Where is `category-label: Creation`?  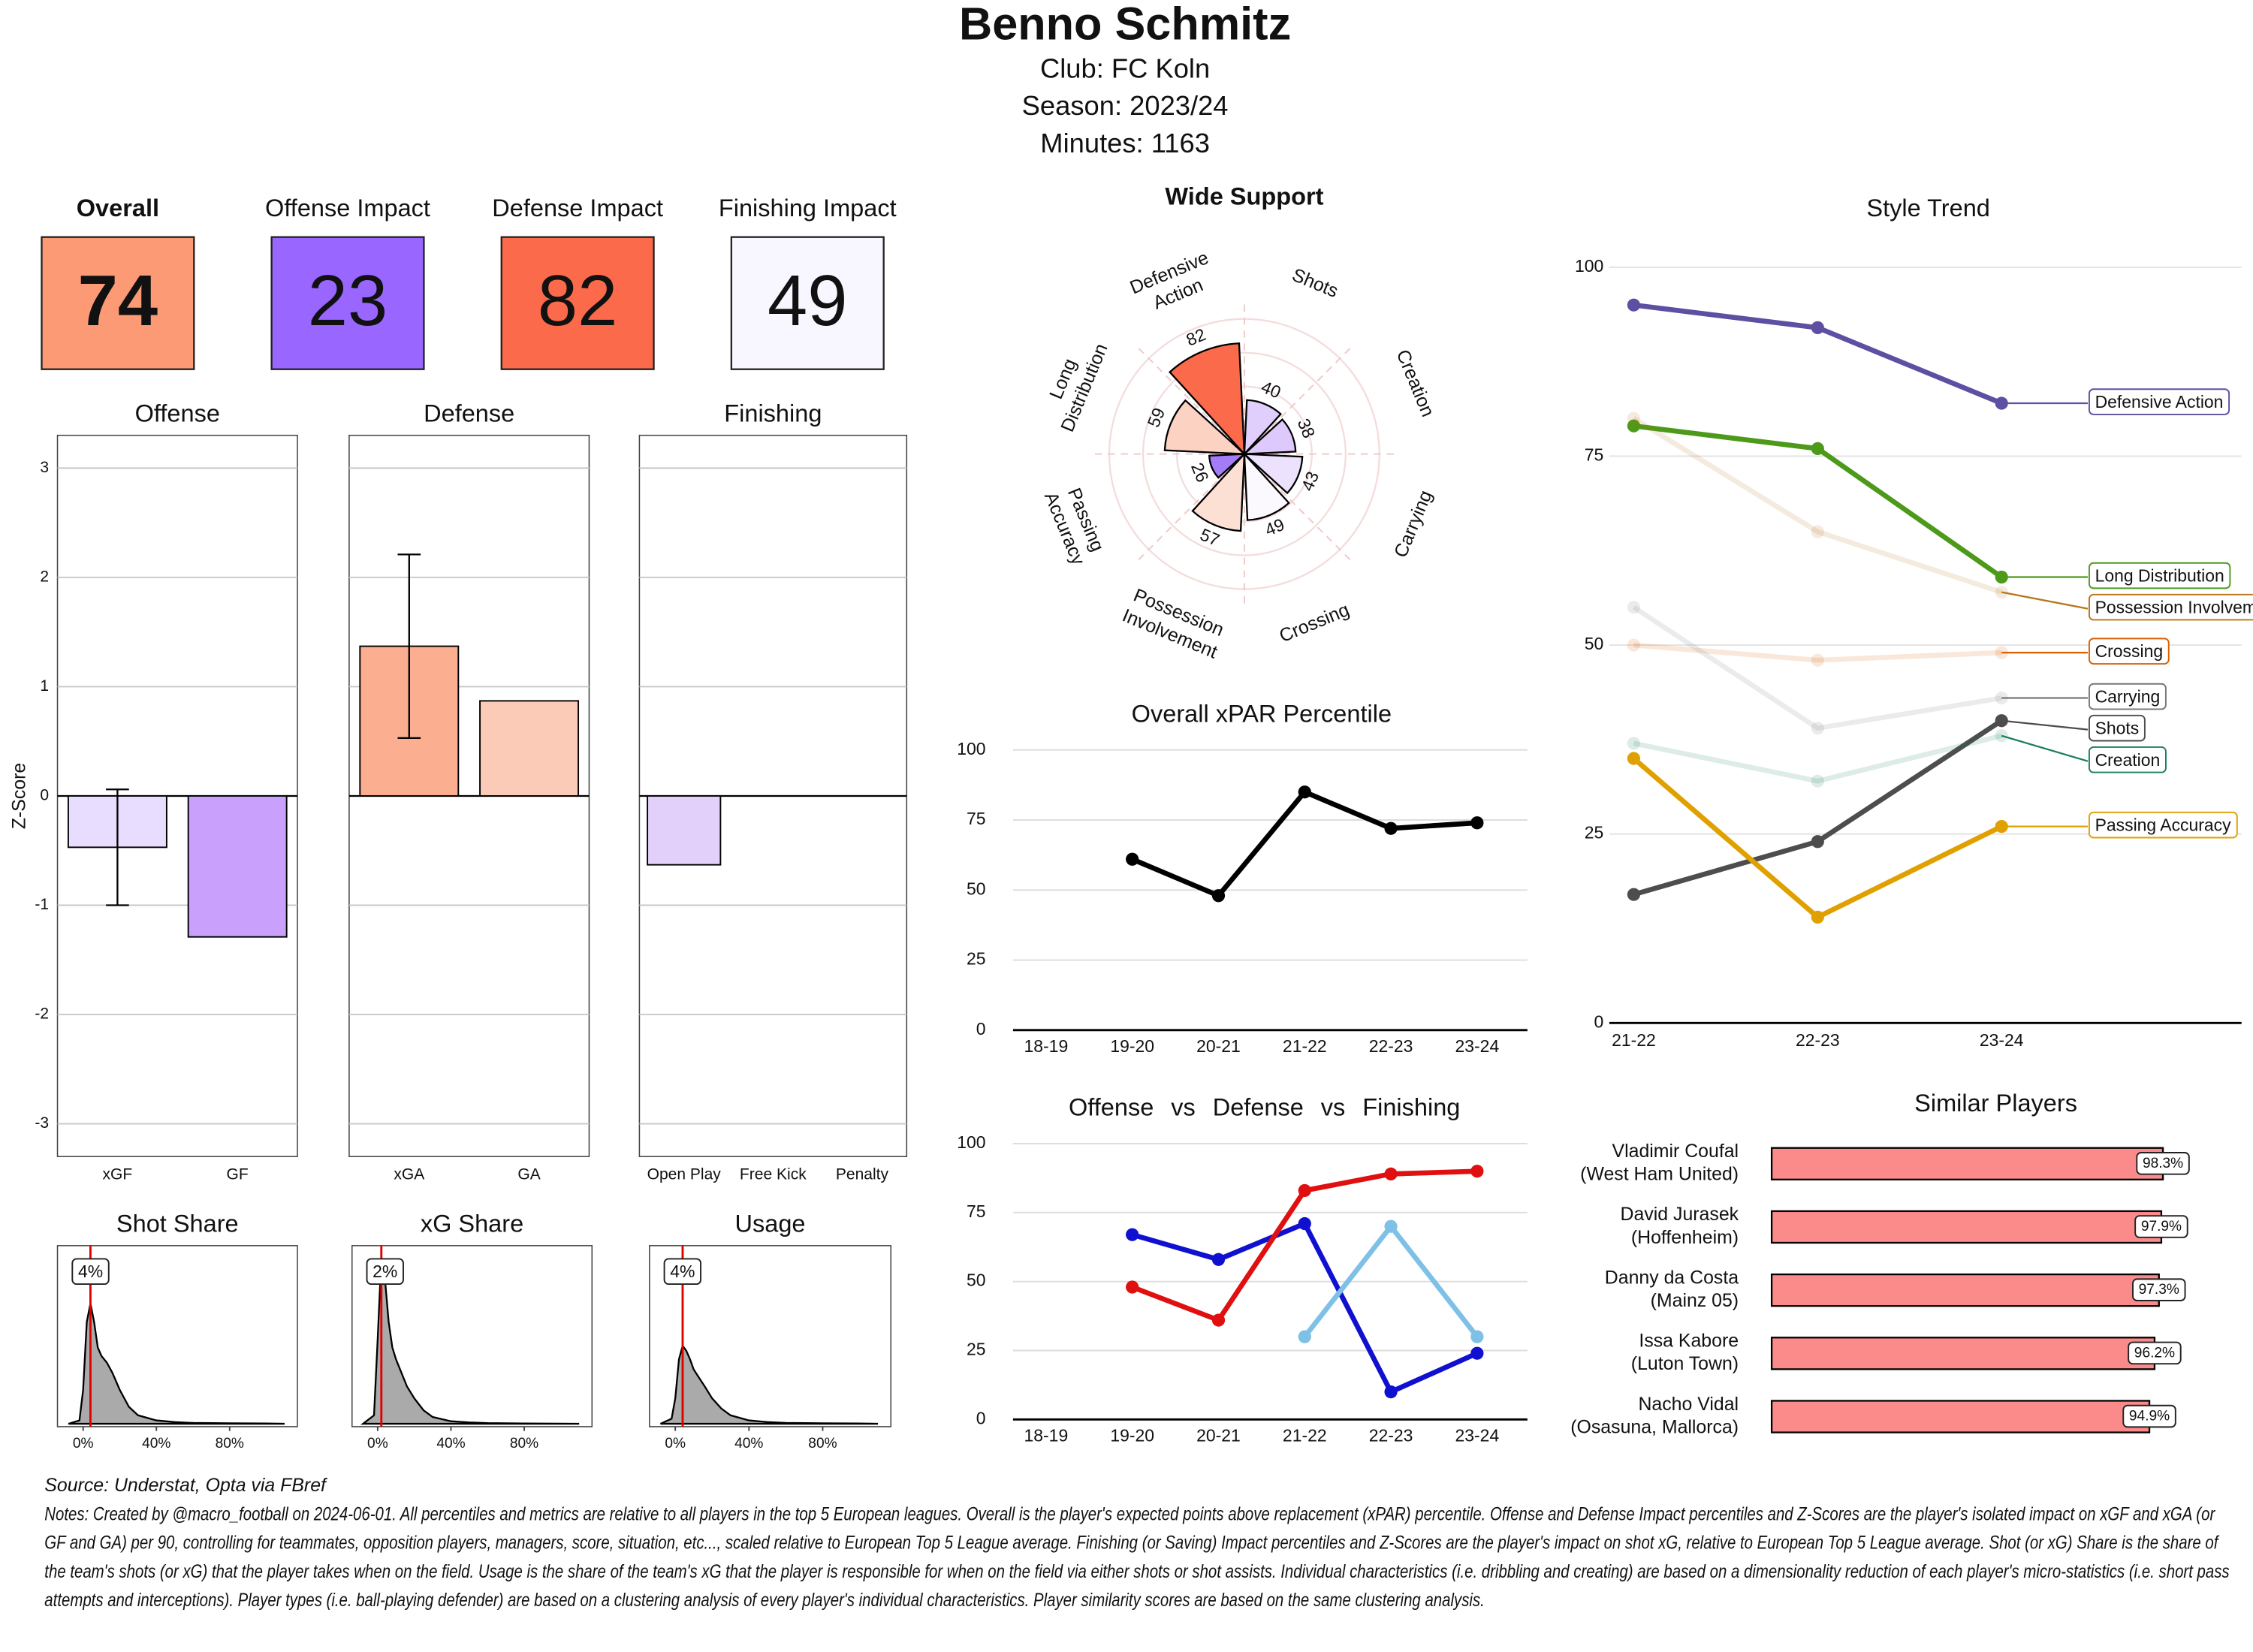
category-label: Creation is located at coordinates (1416, 384).